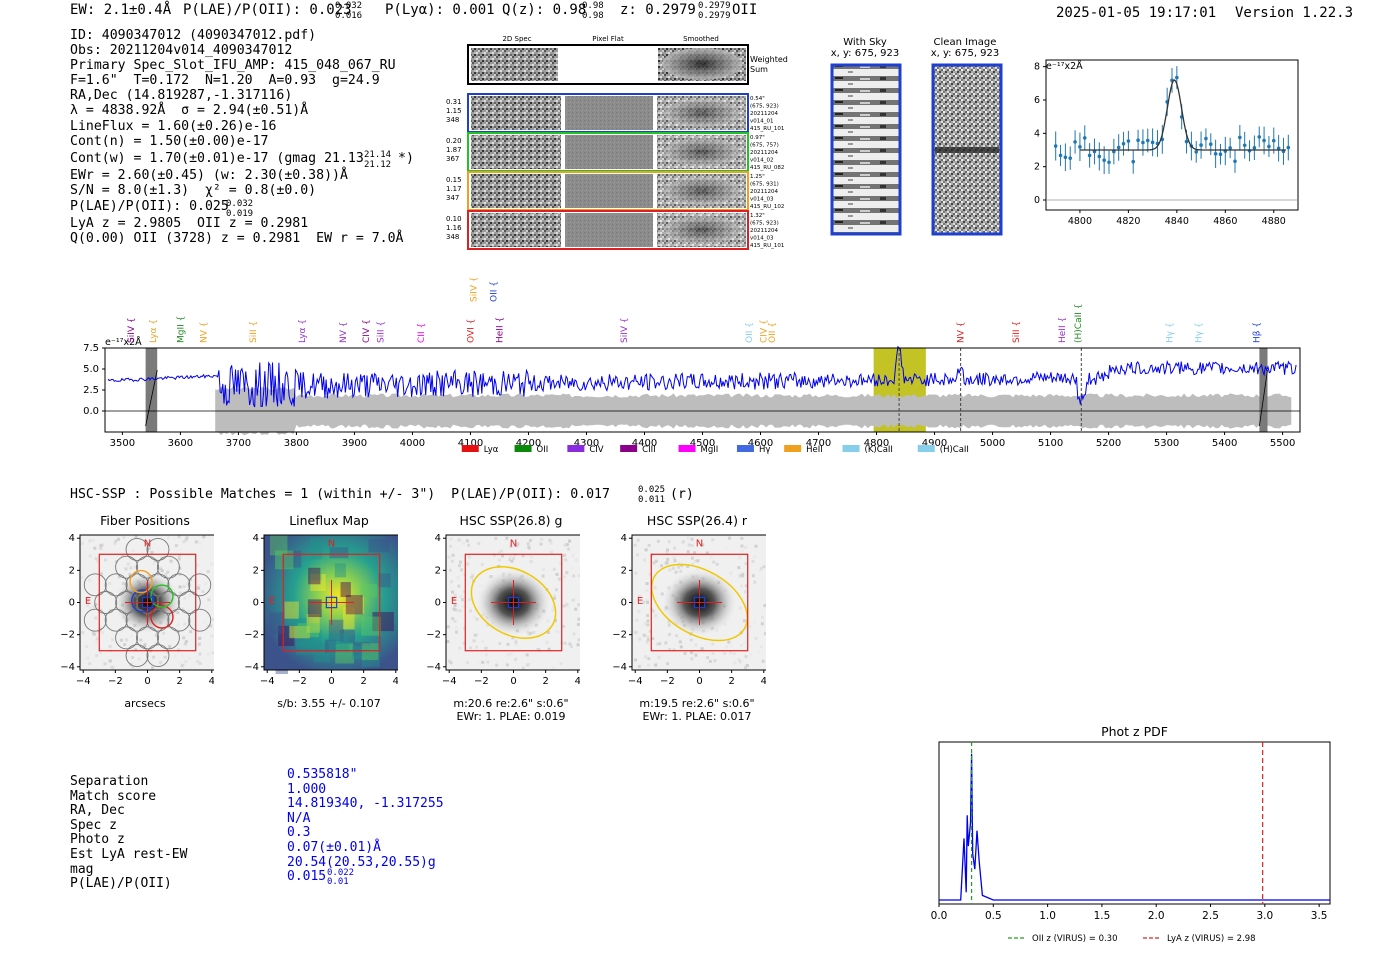  What do you see at coordinates (1037, 133) in the screenshot?
I see `zoom-y-tick: 4` at bounding box center [1037, 133].